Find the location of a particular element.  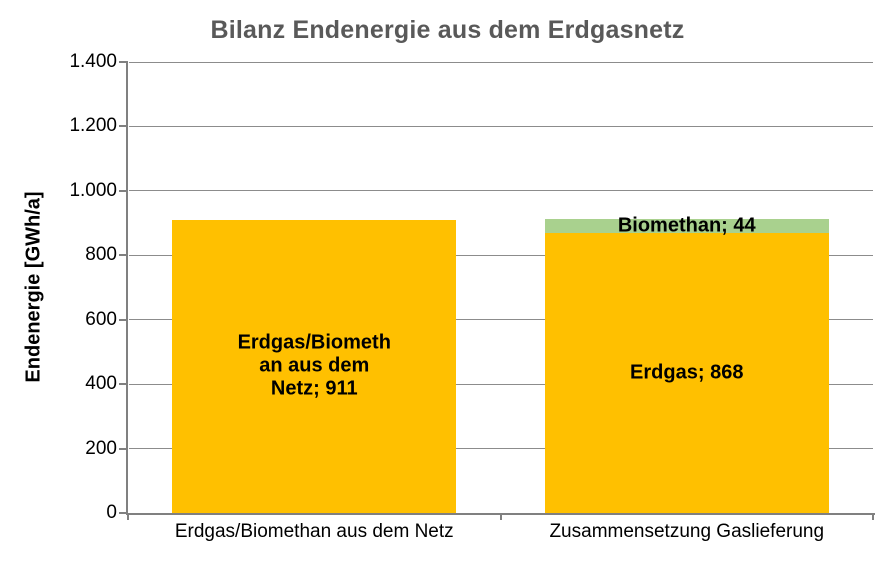

bar-segment-label: Erdgas; 868 is located at coordinates (687, 372).